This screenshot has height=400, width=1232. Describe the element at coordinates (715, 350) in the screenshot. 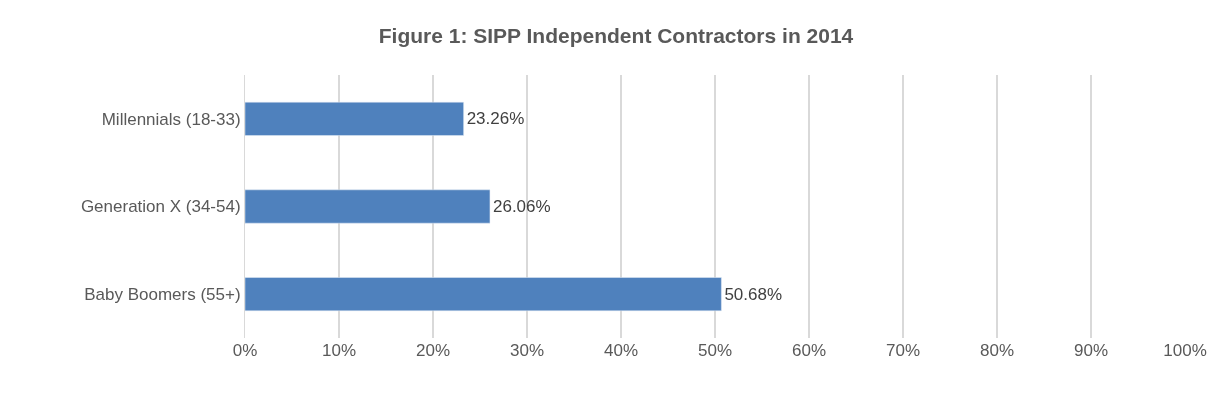

I see `x-tick-label: 50%` at that location.